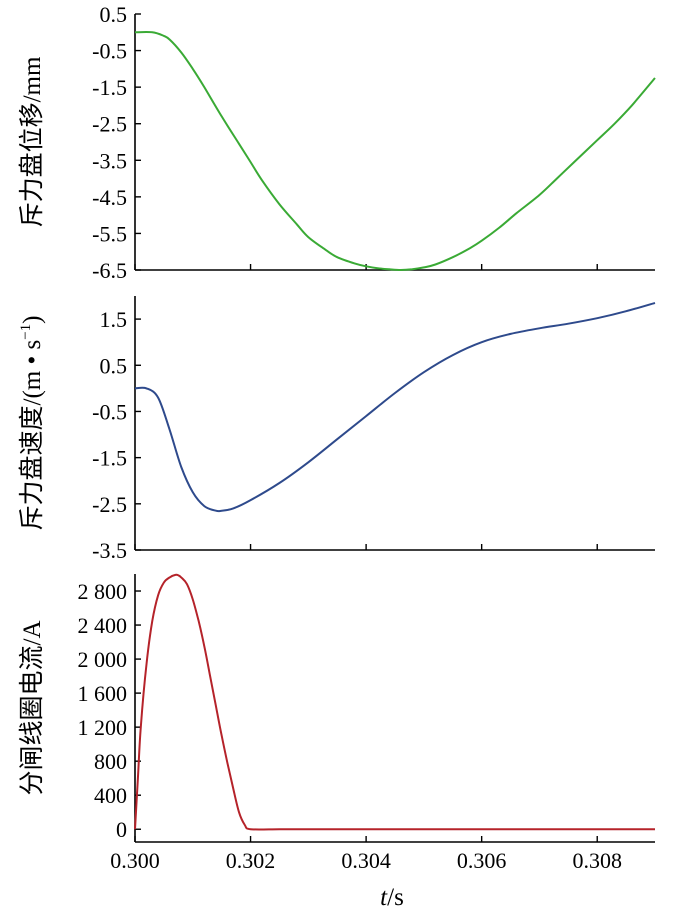 This screenshot has width=700, height=915. I want to click on x-tick-label: 0.304, so click(366, 860).